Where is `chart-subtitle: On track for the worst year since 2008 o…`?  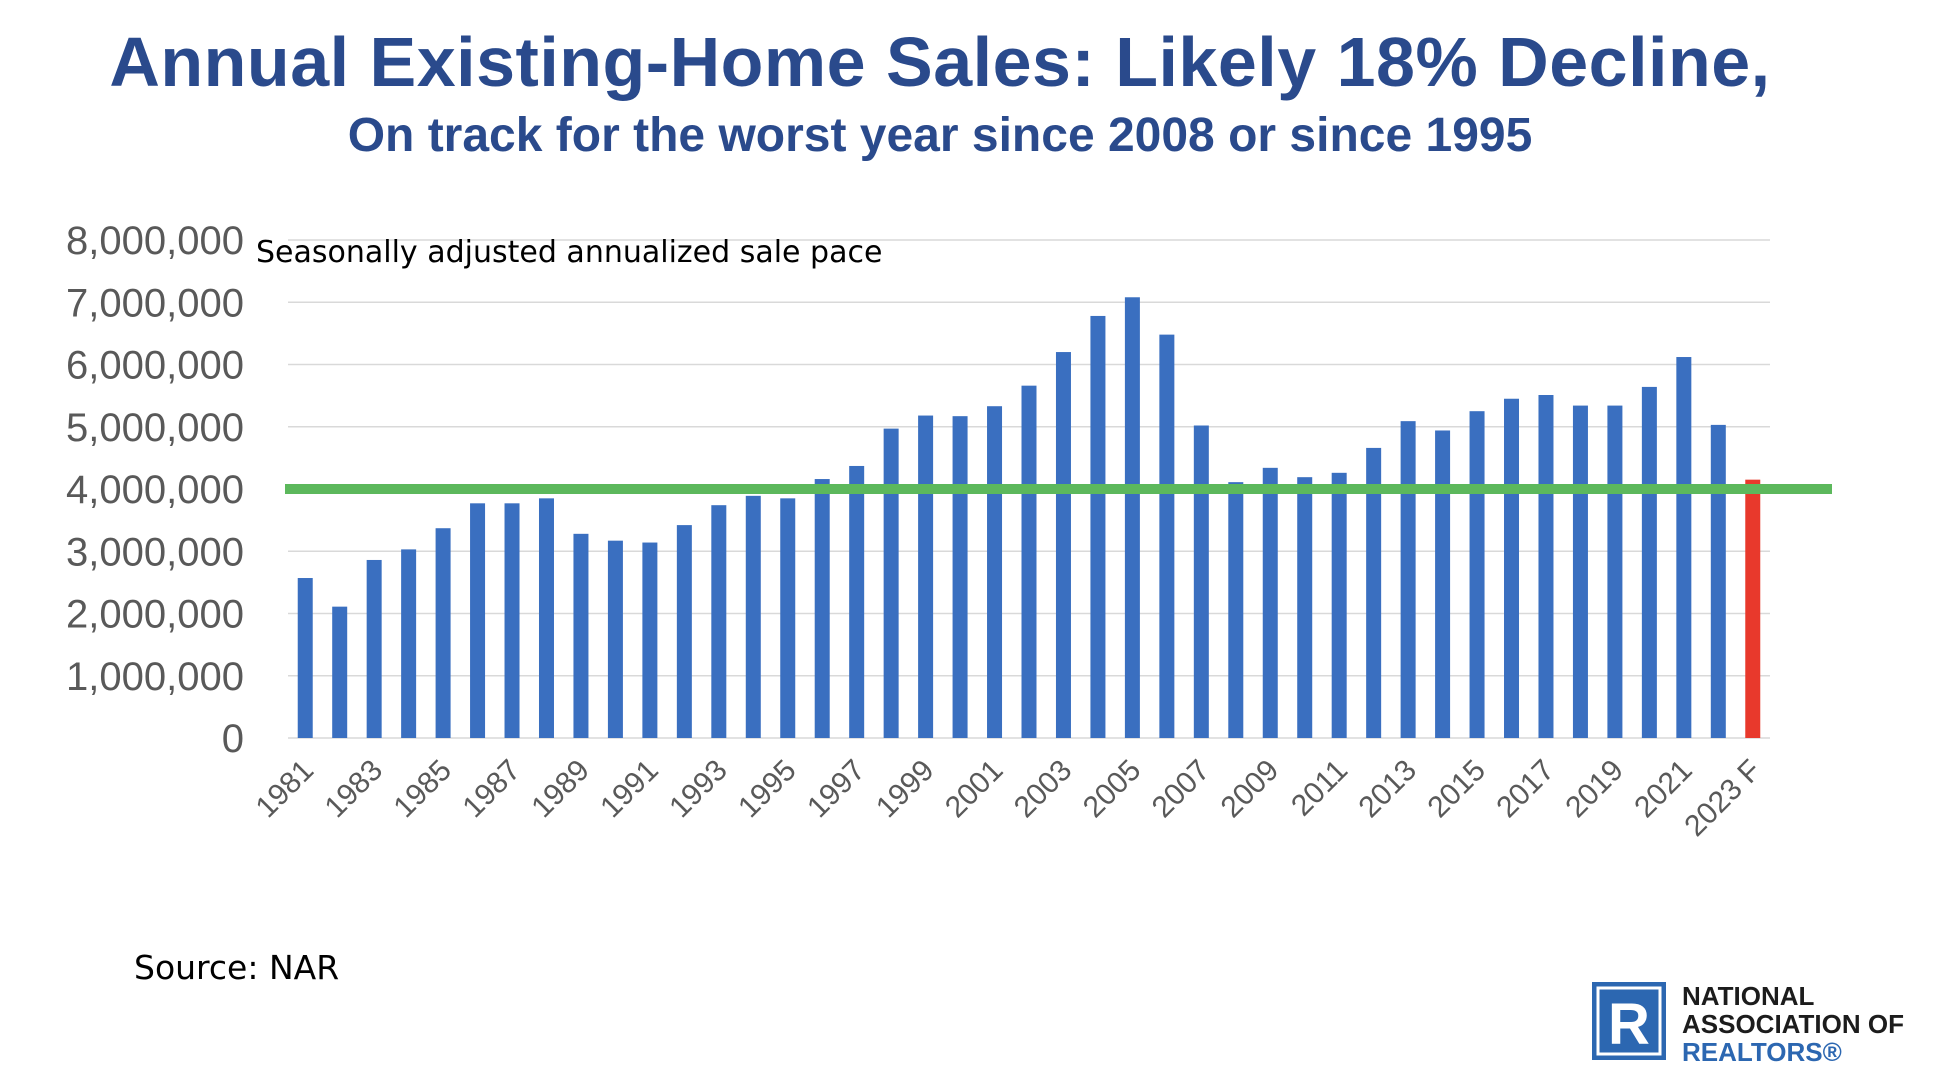 chart-subtitle: On track for the worst year since 2008 o… is located at coordinates (940, 135).